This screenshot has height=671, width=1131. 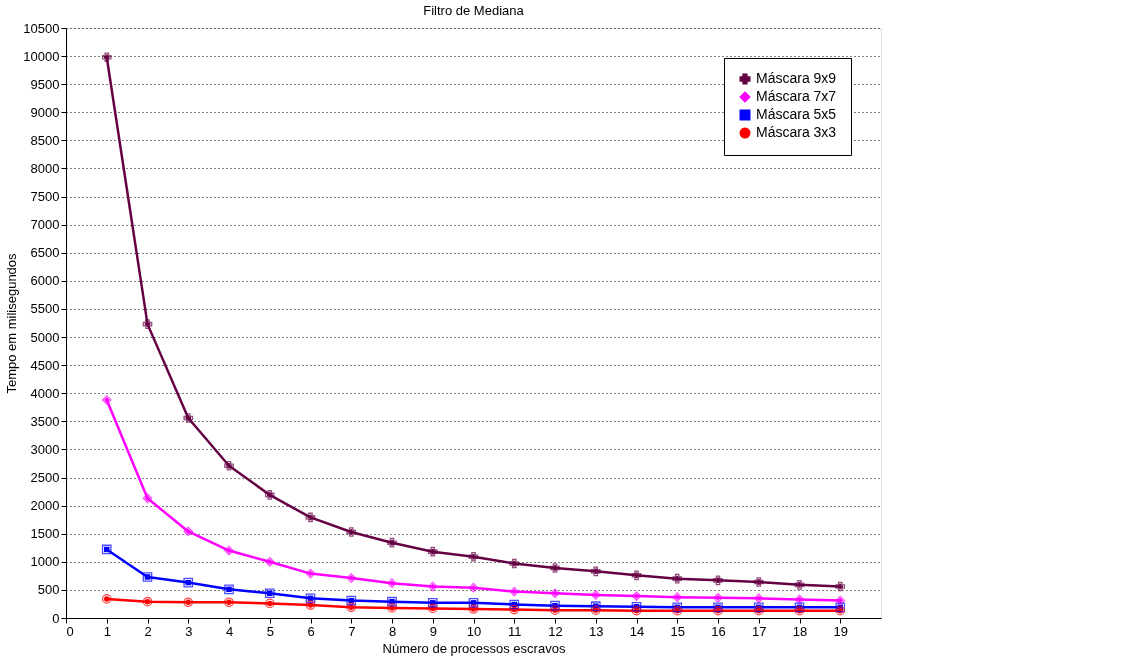 What do you see at coordinates (637, 631) in the screenshot?
I see `x-tick-label: 14` at bounding box center [637, 631].